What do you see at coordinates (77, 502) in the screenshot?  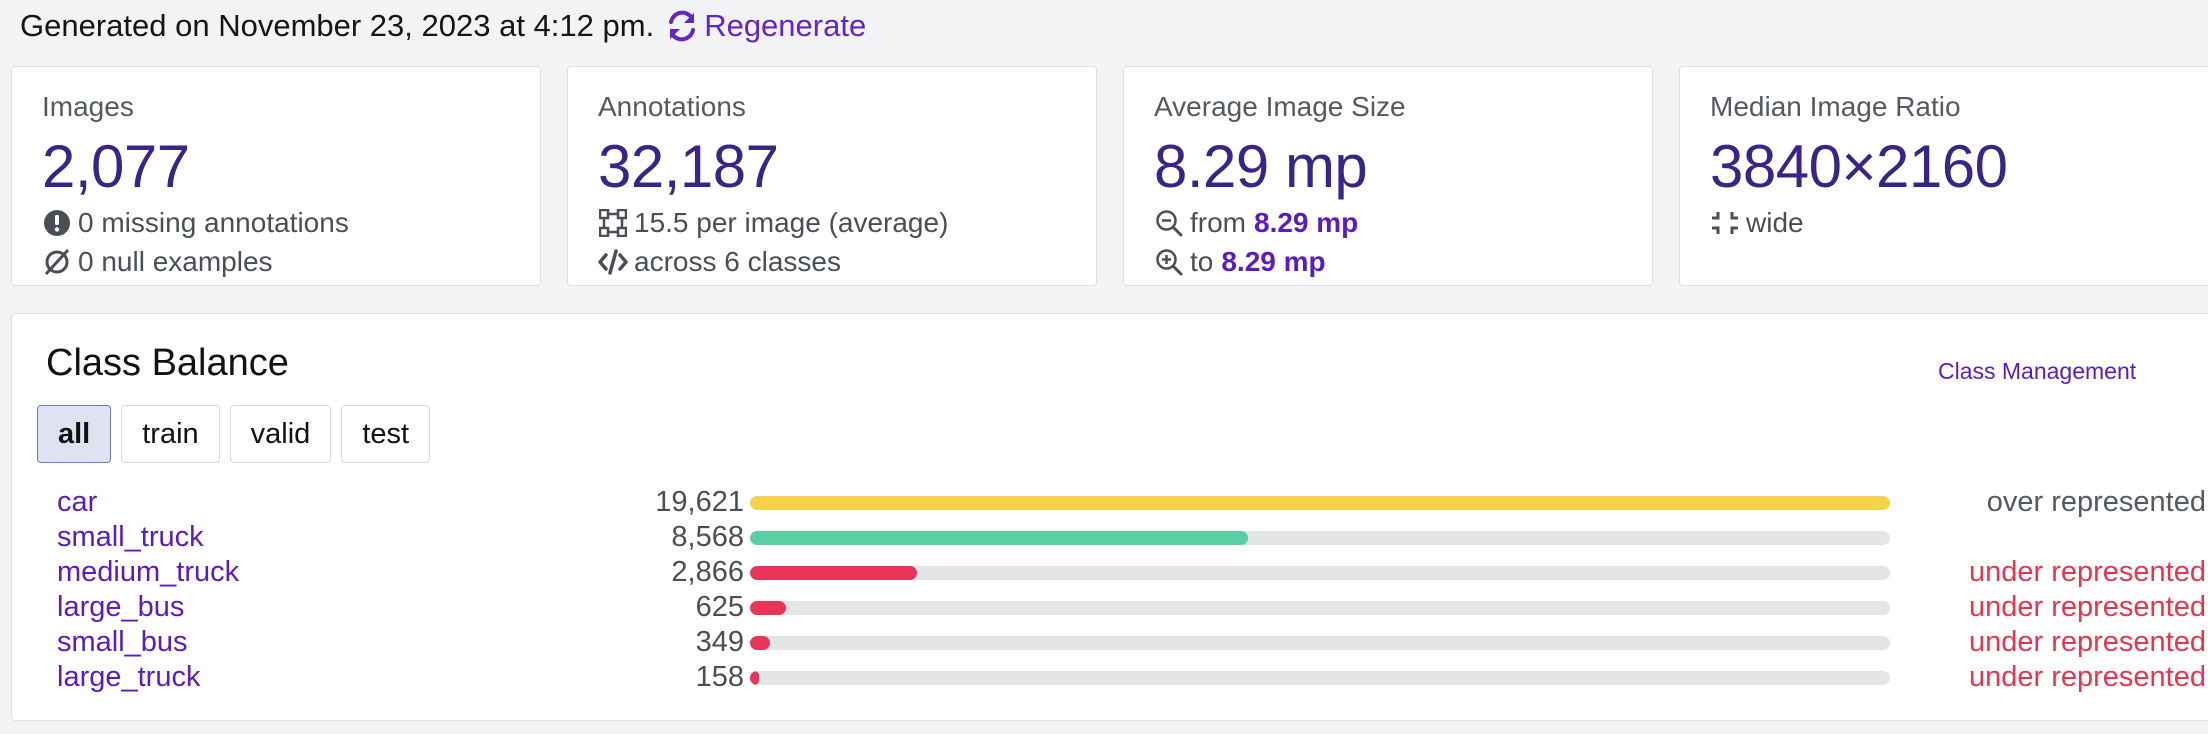 I see `class-name-link: car` at bounding box center [77, 502].